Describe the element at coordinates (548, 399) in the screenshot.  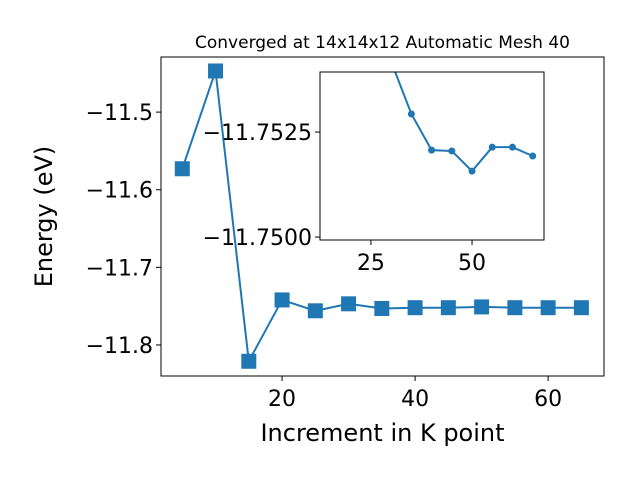
I see `x-tick-label: 60` at that location.